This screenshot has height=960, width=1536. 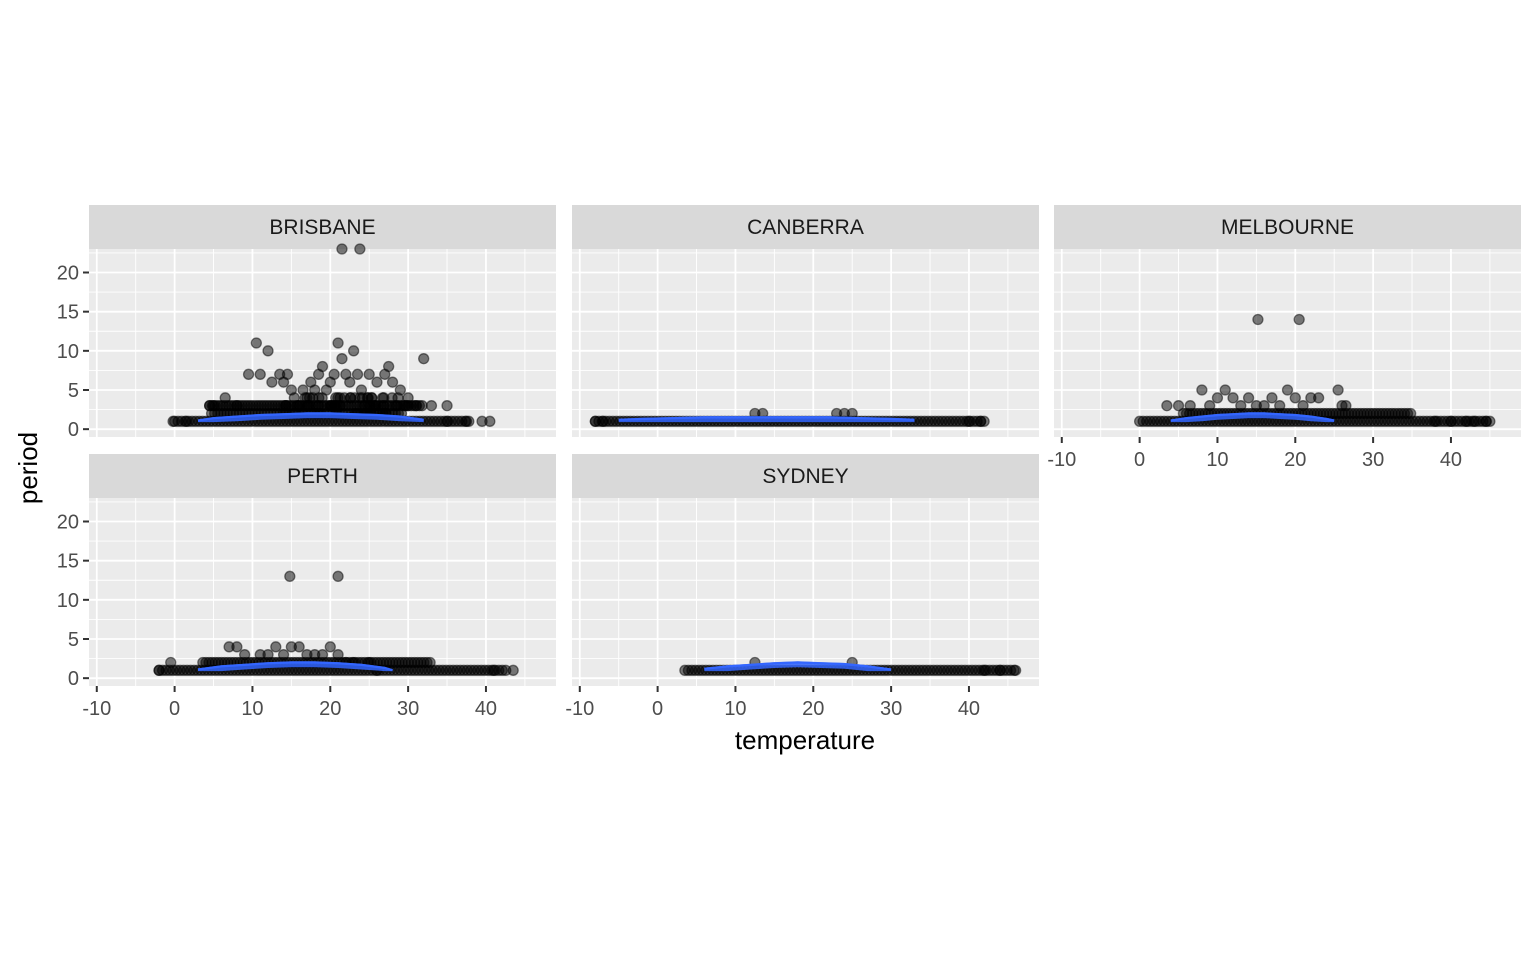 I want to click on facet-perth: PERTH, so click(x=322, y=570).